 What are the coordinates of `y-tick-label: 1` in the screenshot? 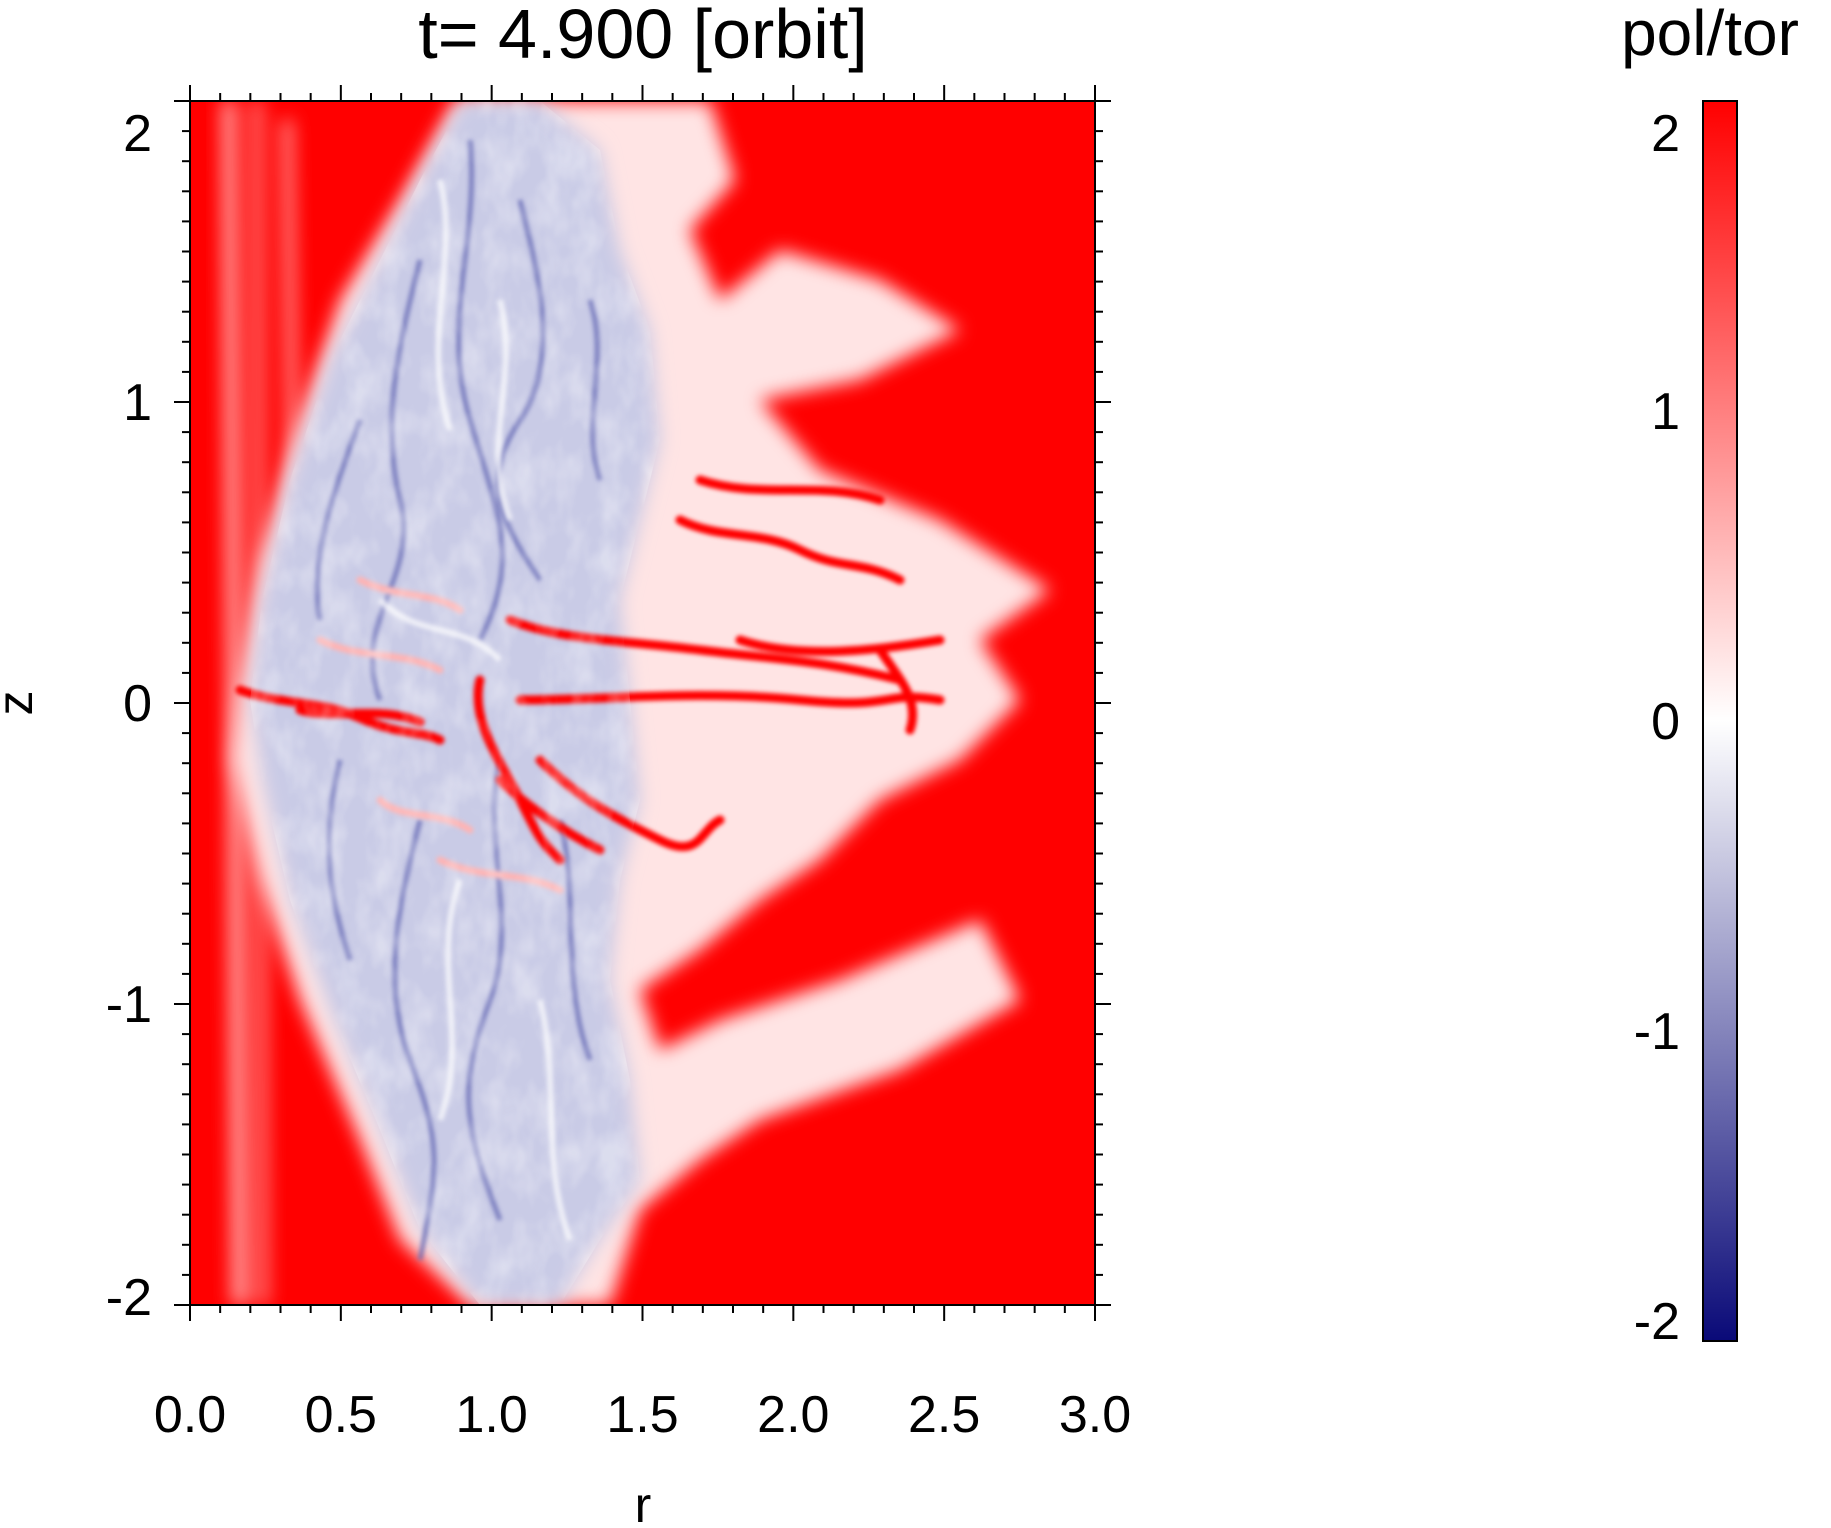 It's located at (137, 403).